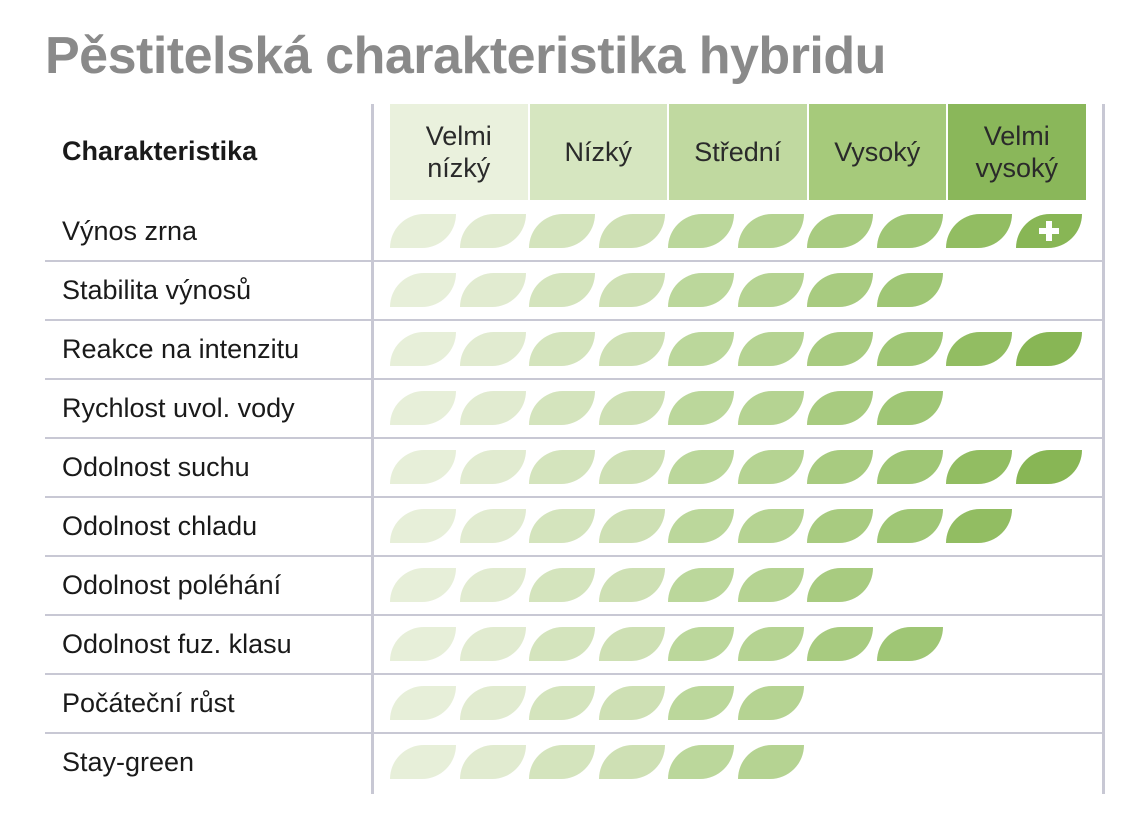  I want to click on row-label: Výnos zrna, so click(130, 231).